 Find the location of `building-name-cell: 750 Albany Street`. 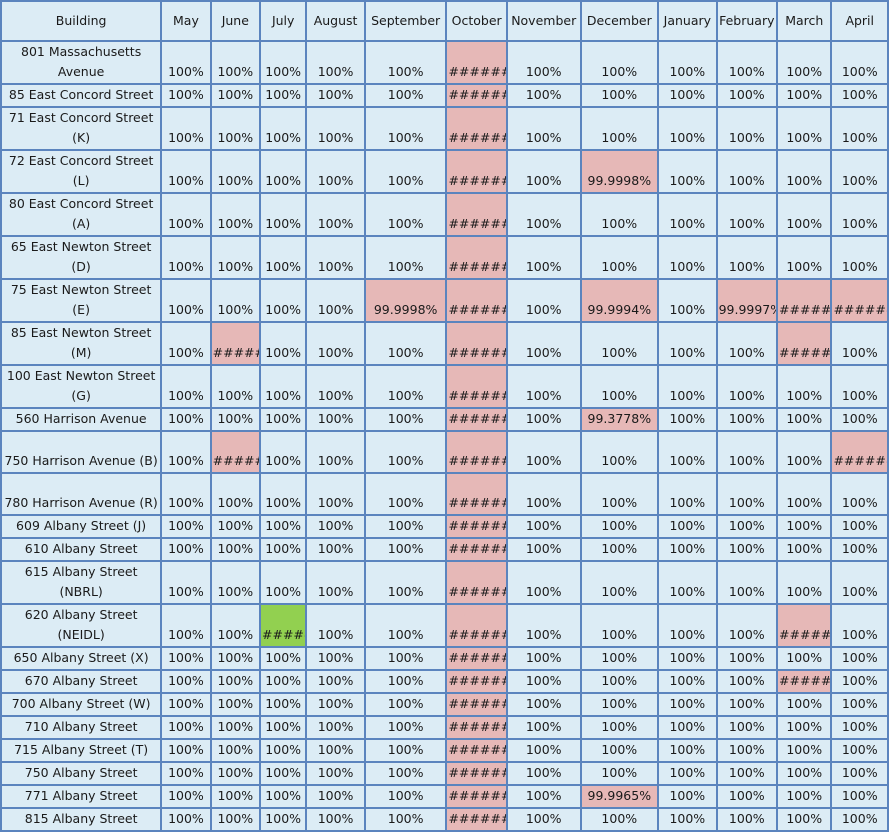

building-name-cell: 750 Albany Street is located at coordinates (81, 773).